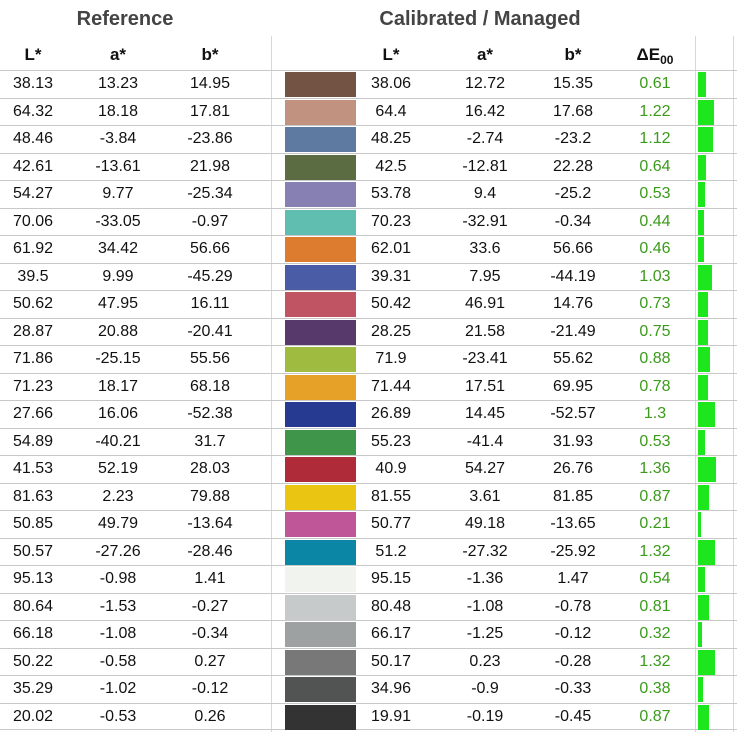  What do you see at coordinates (125, 19) in the screenshot?
I see `reference-group-title: Reference` at bounding box center [125, 19].